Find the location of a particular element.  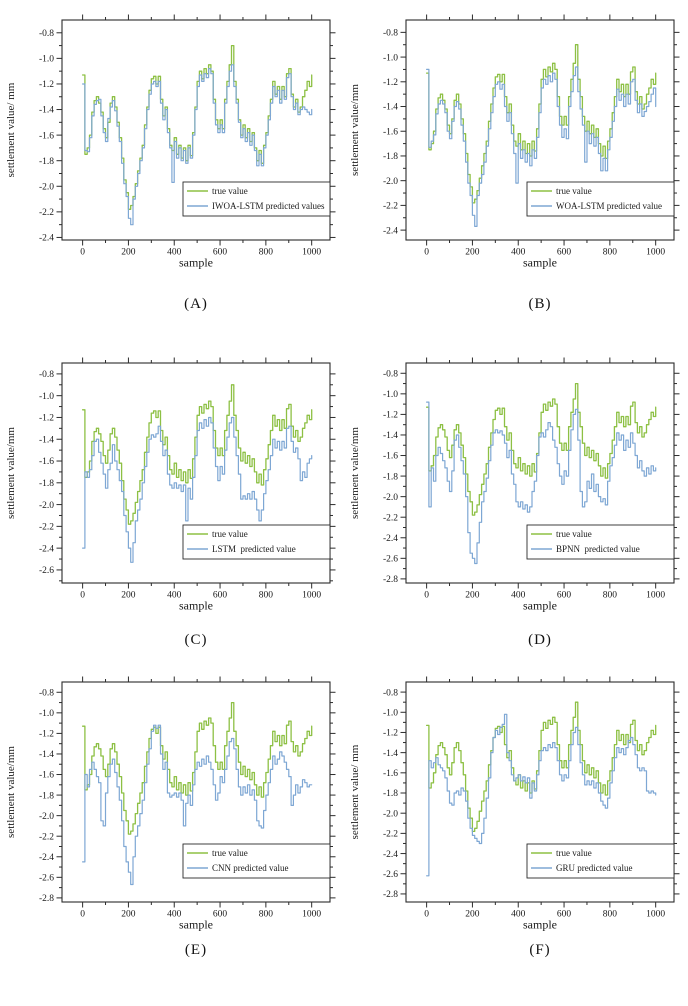

legend-predicted-value-label: LSTM predicted value is located at coordinates (254, 549).